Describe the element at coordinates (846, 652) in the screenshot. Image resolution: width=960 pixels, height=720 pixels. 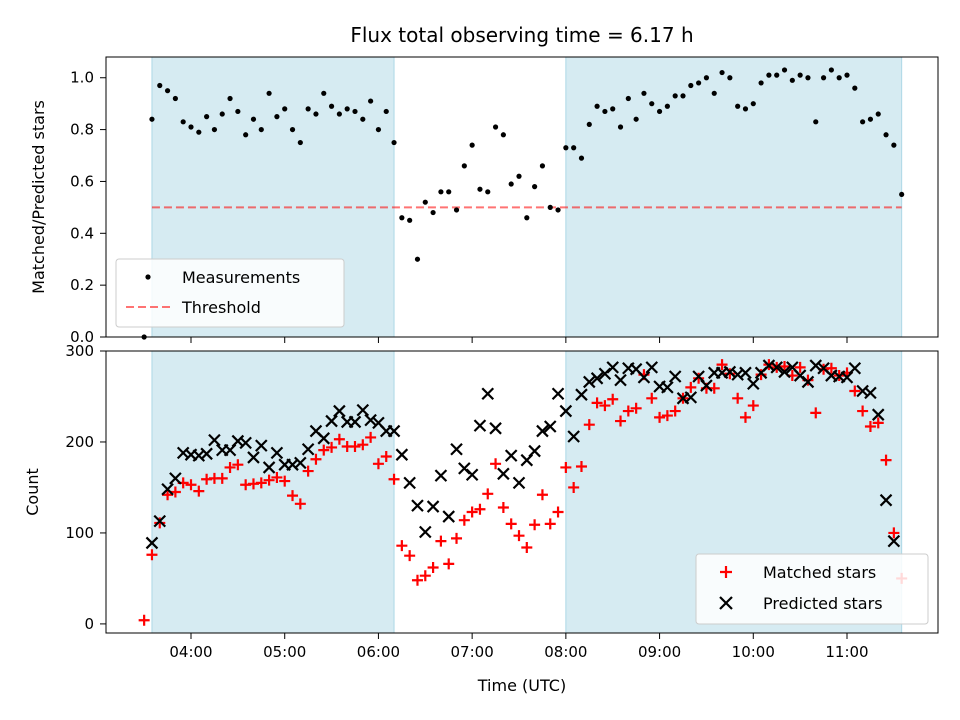
I see `x-tick-label: 11:00` at that location.